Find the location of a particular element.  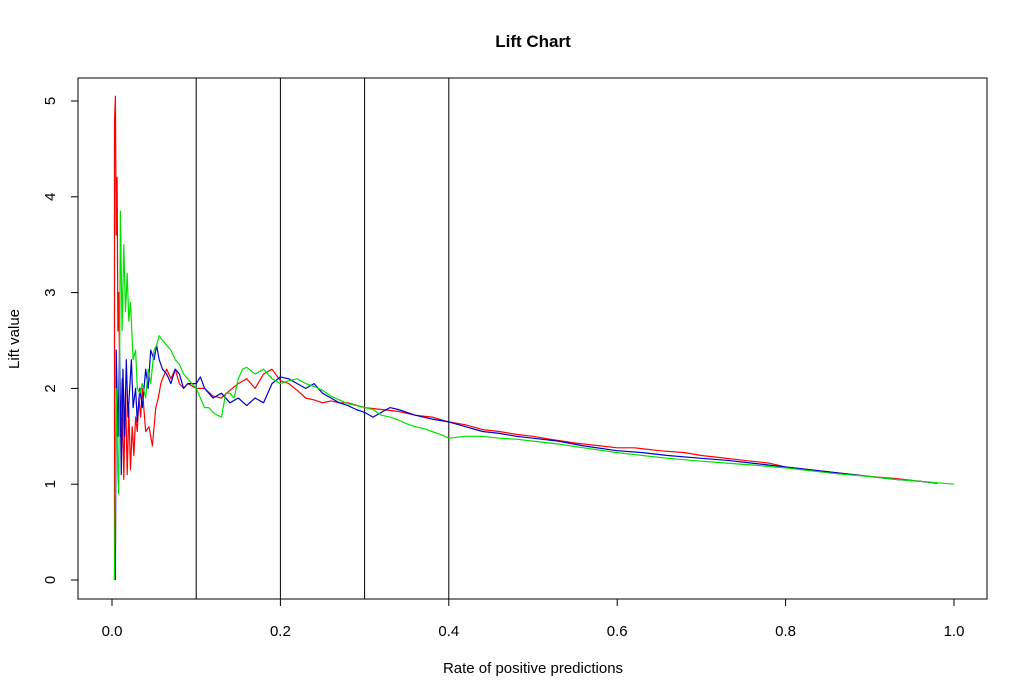

y-axis: 0 1 2 3 4 5 is located at coordinates (60, 340).